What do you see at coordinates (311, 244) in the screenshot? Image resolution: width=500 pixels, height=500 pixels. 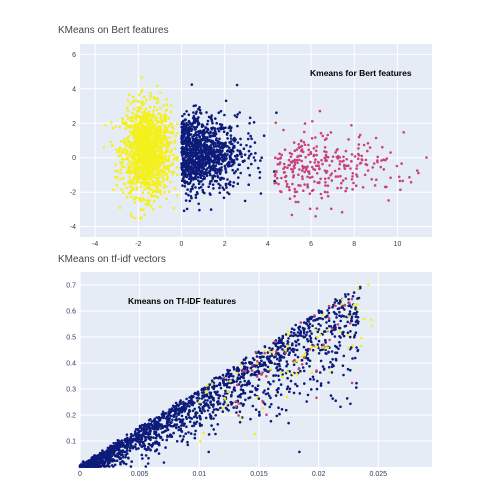 I see `x-tick-label: 6` at bounding box center [311, 244].